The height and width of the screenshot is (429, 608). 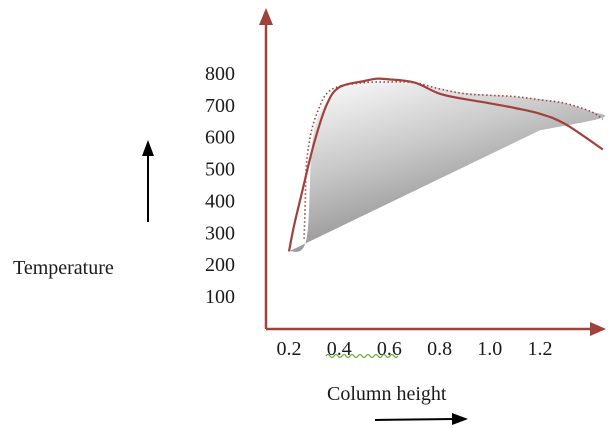 What do you see at coordinates (489, 349) in the screenshot?
I see `x-tick-label: 1.0` at bounding box center [489, 349].